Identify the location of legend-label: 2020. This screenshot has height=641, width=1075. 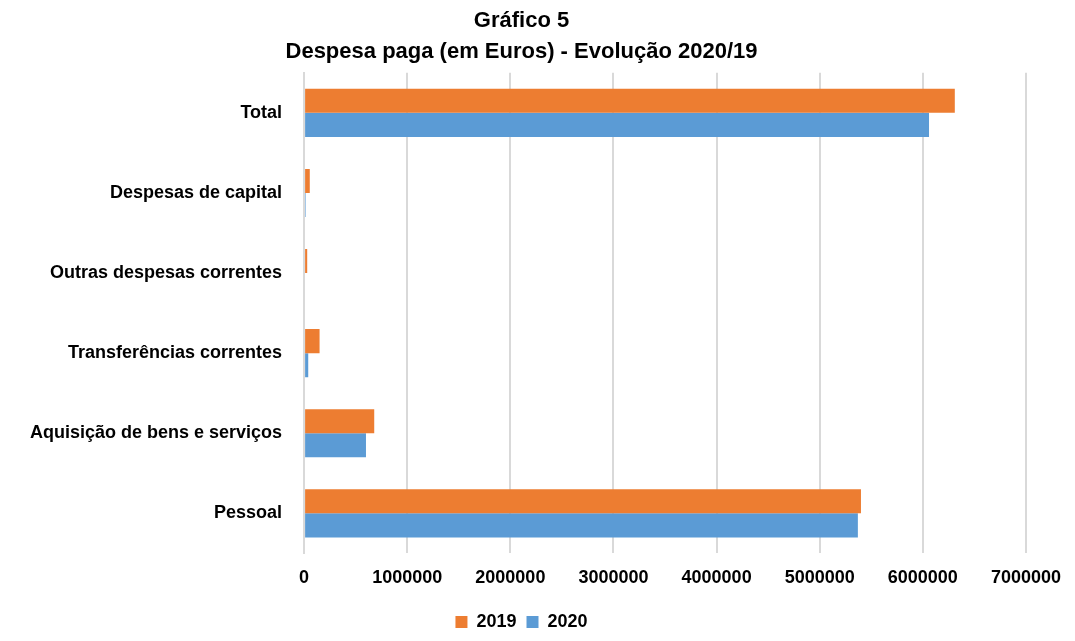
(567, 620).